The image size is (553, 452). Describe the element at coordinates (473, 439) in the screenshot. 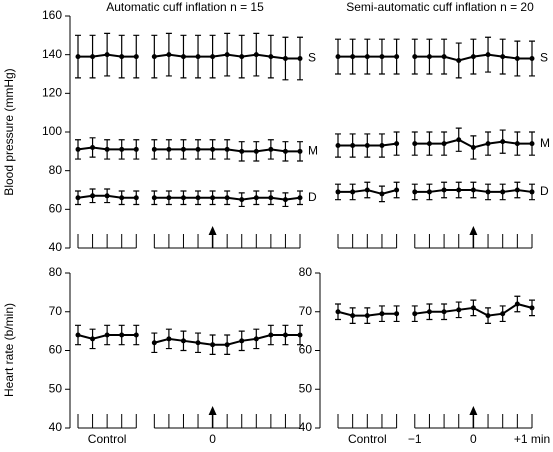

I see `x-tick-label: 0` at that location.